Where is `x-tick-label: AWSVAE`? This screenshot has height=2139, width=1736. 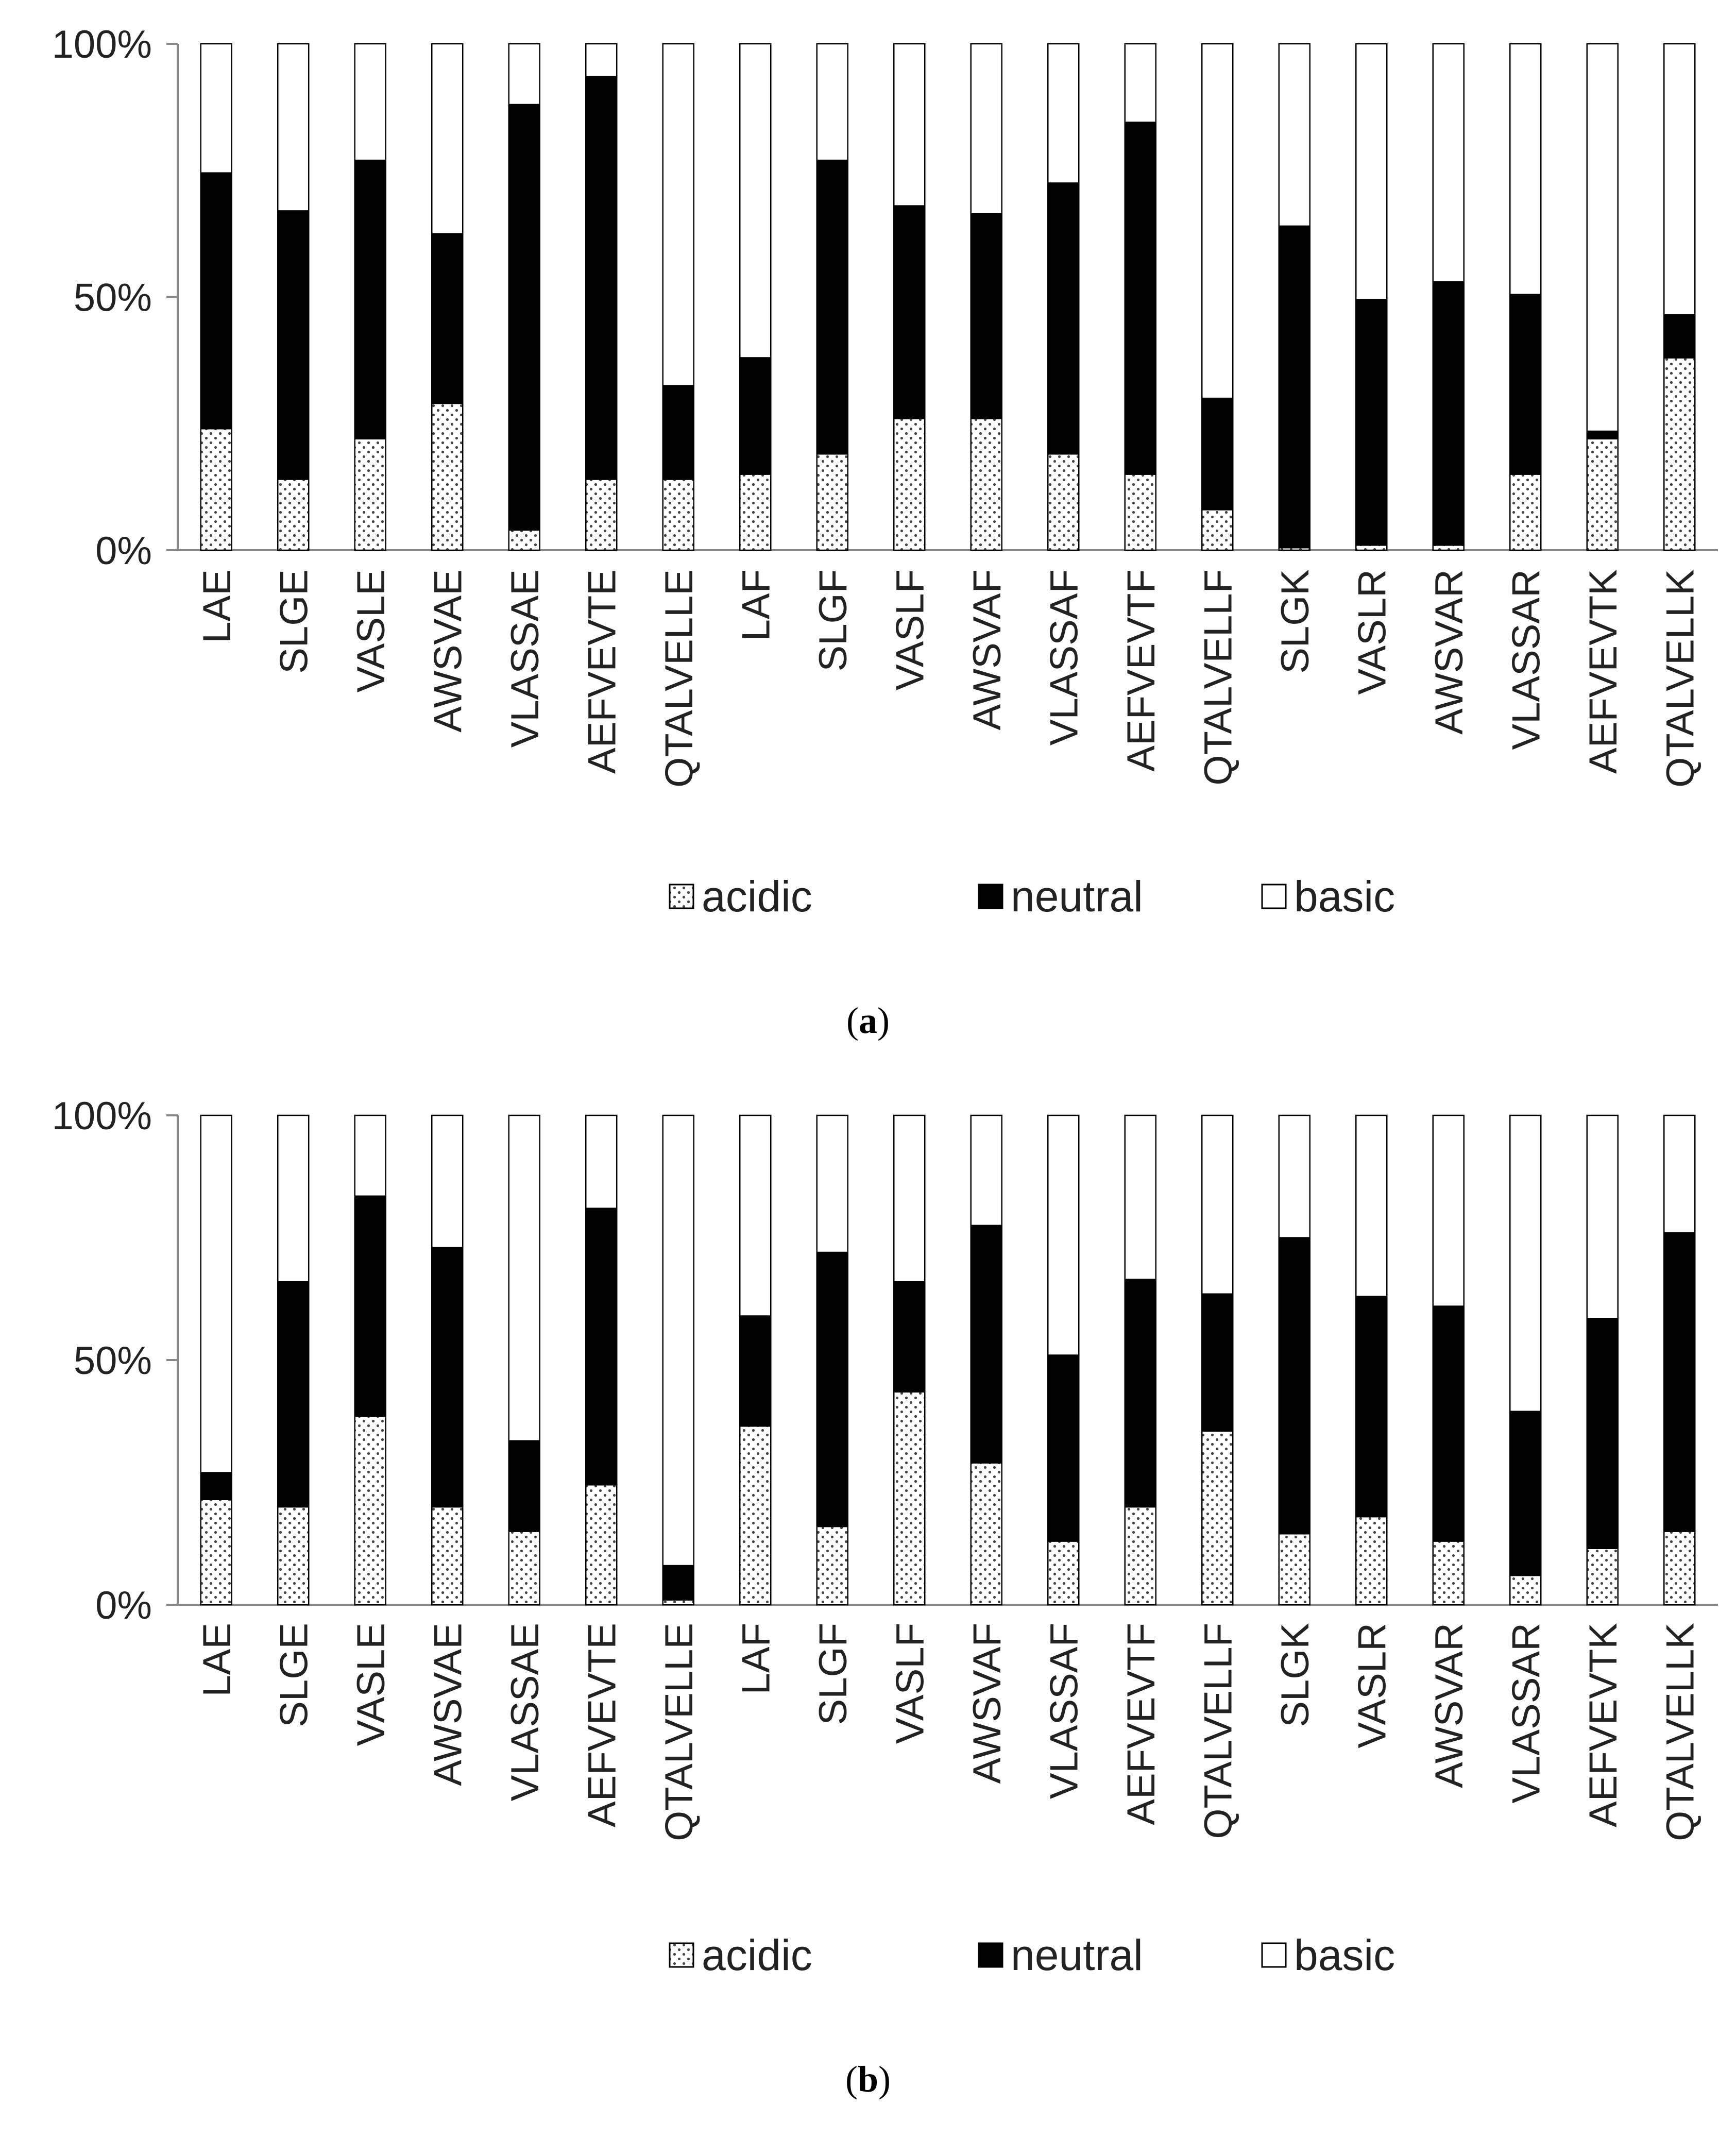 x-tick-label: AWSVAE is located at coordinates (448, 651).